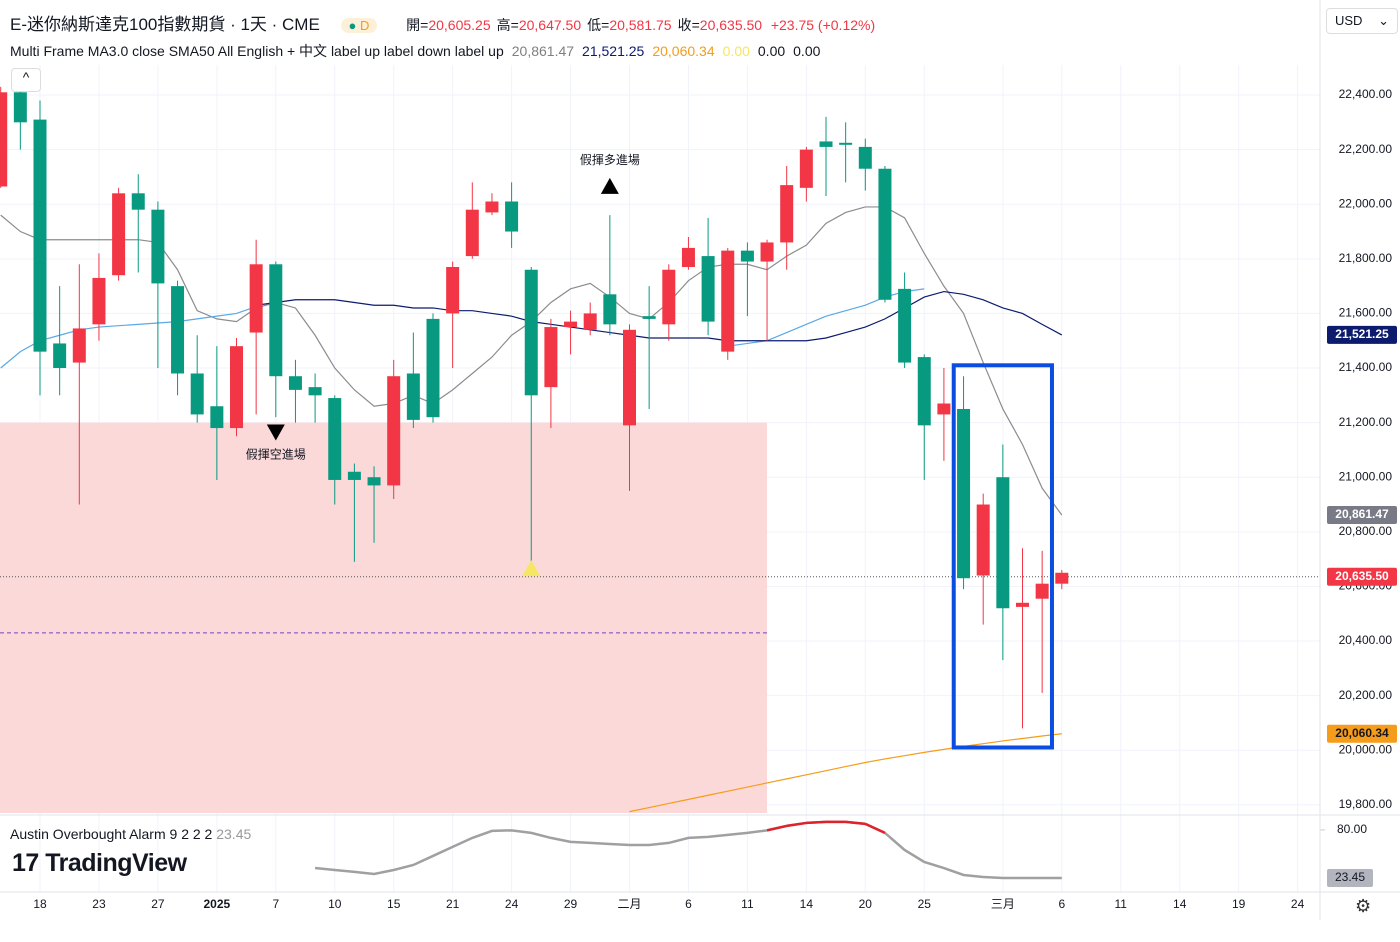  What do you see at coordinates (459, 25) in the screenshot?
I see `ohlc-value: 20,605.25` at bounding box center [459, 25].